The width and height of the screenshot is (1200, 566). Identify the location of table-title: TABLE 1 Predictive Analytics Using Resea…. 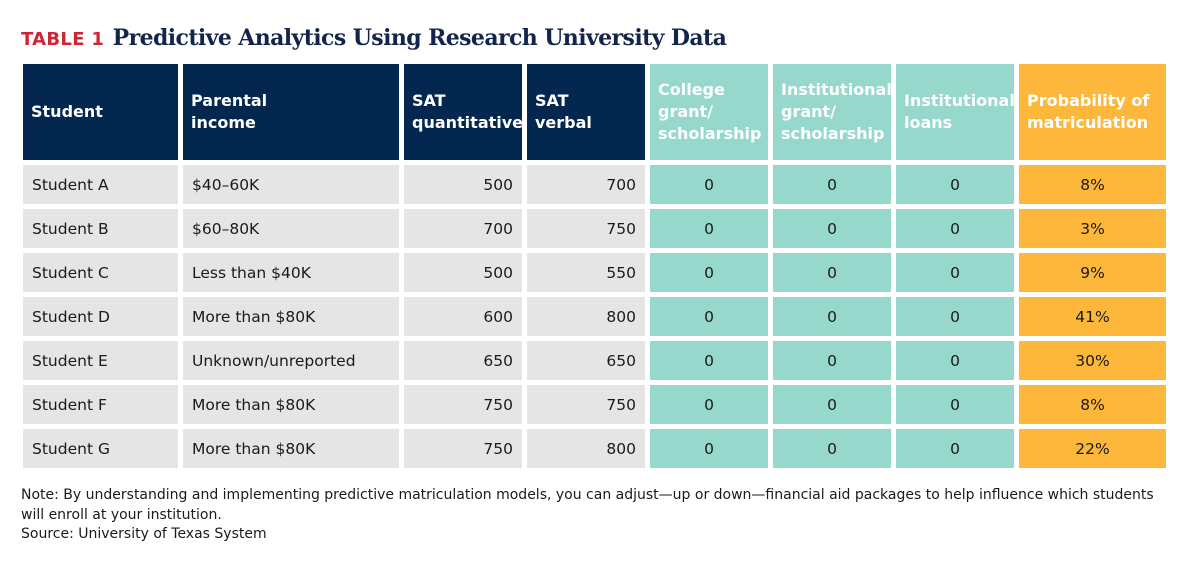
(374, 38).